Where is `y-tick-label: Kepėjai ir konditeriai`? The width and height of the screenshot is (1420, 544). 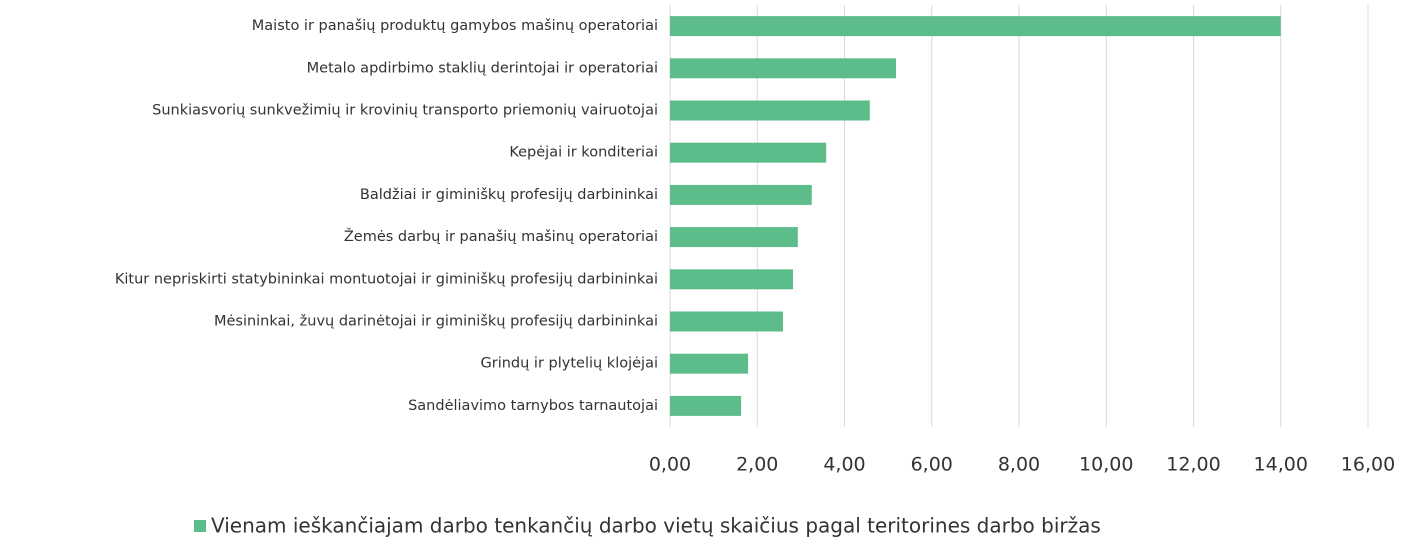 y-tick-label: Kepėjai ir konditeriai is located at coordinates (583, 153).